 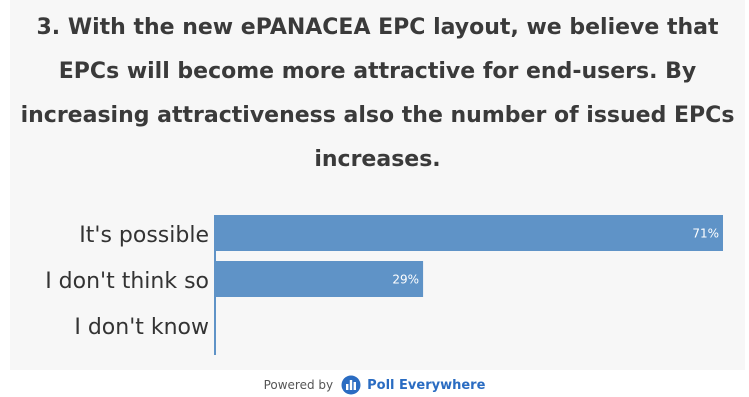 What do you see at coordinates (298, 385) in the screenshot?
I see `powered-by-text: Powered by` at bounding box center [298, 385].